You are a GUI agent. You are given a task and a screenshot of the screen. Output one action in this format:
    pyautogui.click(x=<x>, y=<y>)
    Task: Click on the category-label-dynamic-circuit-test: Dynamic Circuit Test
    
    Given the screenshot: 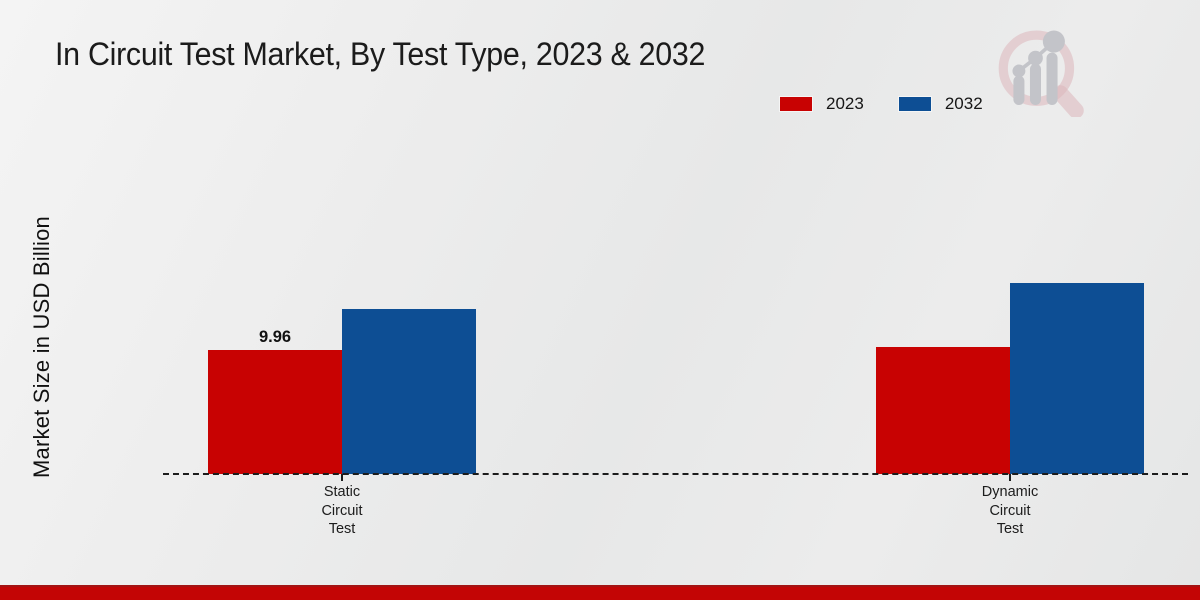 What is the action you would take?
    pyautogui.click(x=1010, y=510)
    